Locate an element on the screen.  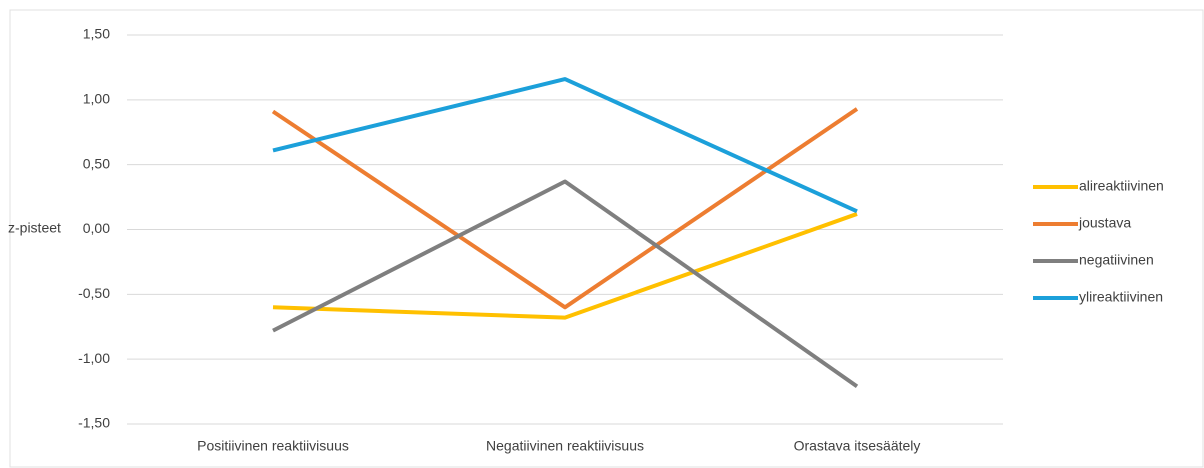
y-tick-label: 1,00 is located at coordinates (96, 99).